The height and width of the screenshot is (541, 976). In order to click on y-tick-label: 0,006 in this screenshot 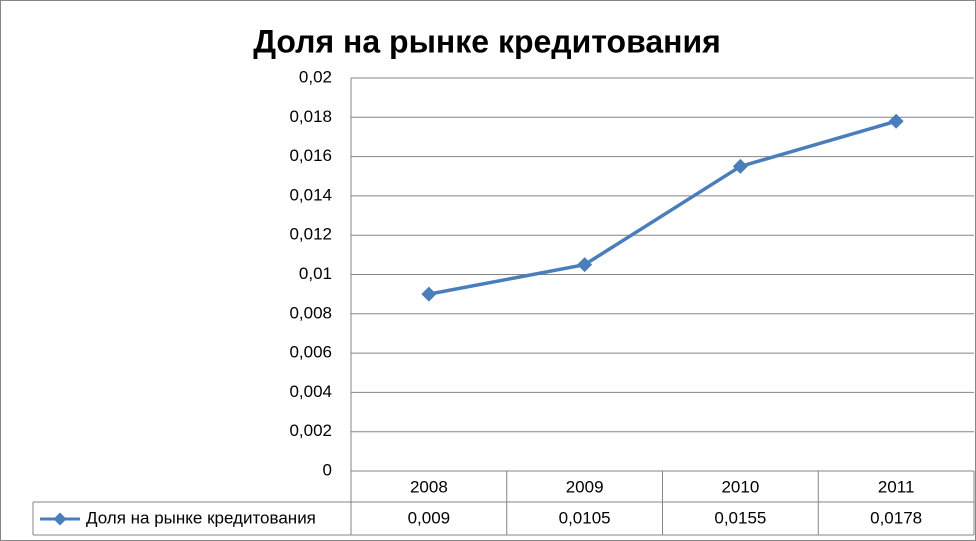, I will do `click(310, 352)`.